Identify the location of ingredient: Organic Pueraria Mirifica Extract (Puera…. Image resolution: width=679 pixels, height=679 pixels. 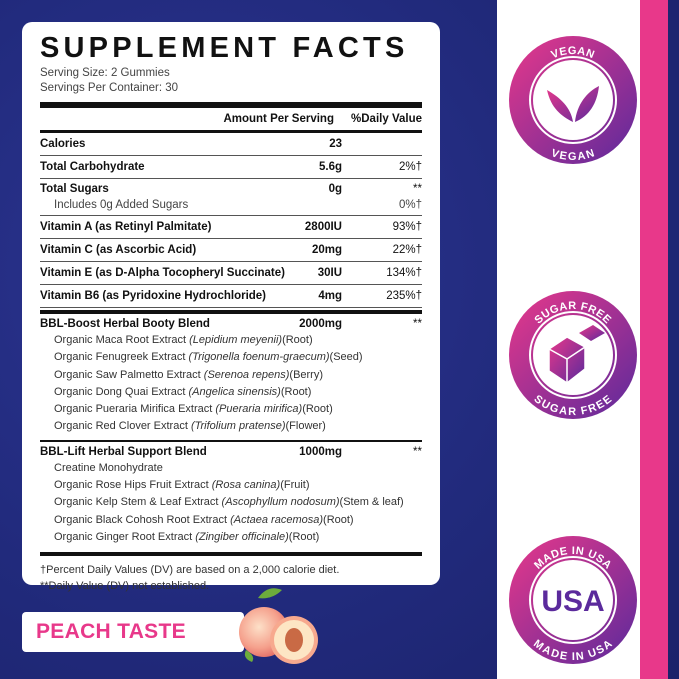
(231, 409).